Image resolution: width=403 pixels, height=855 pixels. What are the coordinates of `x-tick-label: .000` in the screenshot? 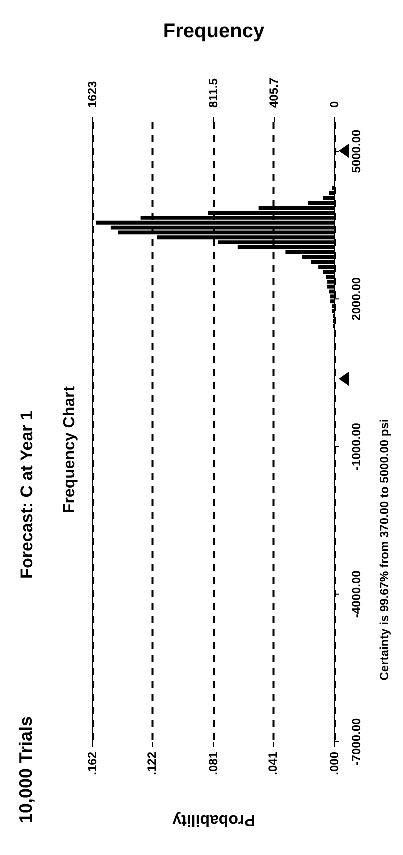 It's located at (334, 764).